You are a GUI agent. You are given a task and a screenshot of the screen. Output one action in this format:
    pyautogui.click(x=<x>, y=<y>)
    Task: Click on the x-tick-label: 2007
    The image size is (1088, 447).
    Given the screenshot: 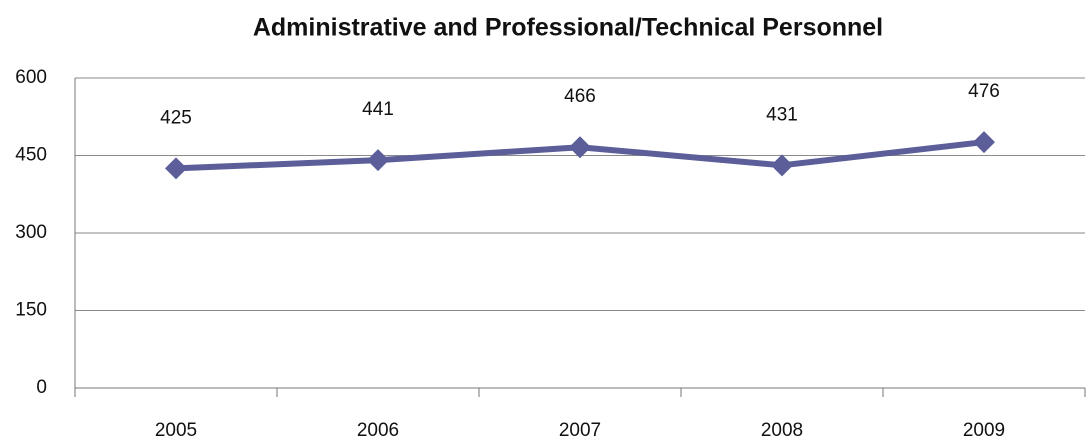 What is the action you would take?
    pyautogui.click(x=580, y=430)
    